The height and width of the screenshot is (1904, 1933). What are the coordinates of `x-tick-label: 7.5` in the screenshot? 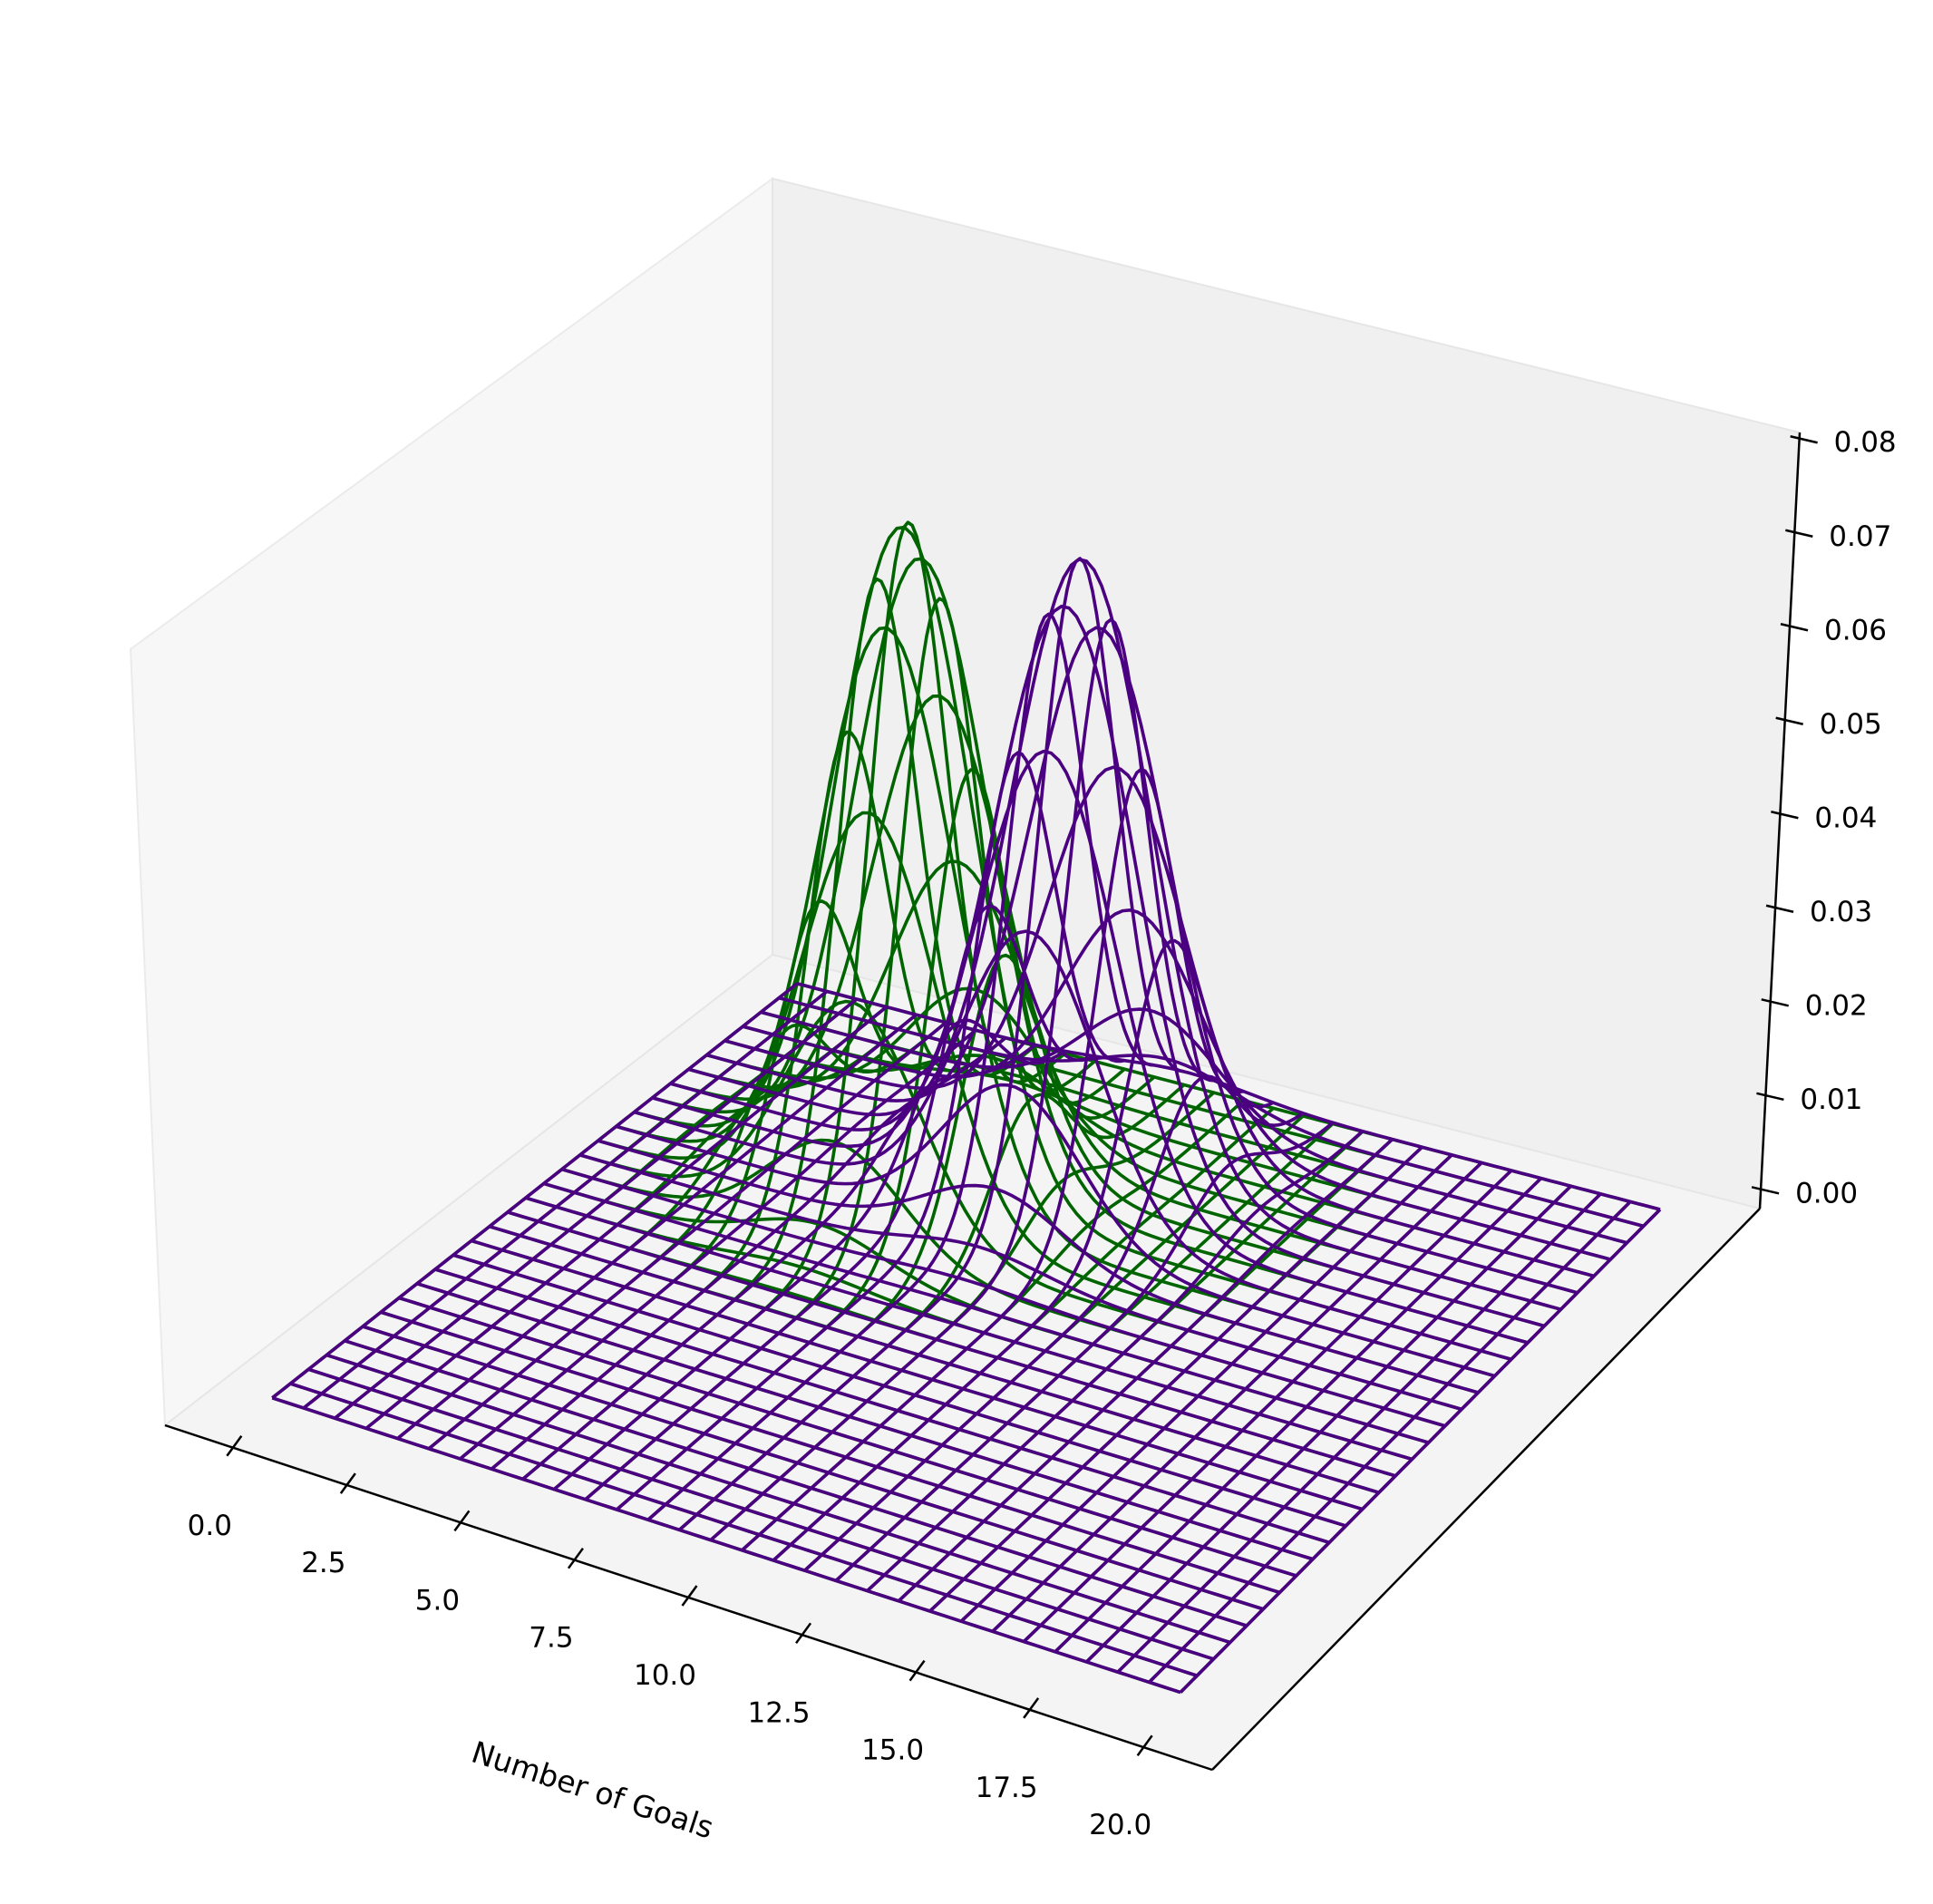 It's located at (551, 1638).